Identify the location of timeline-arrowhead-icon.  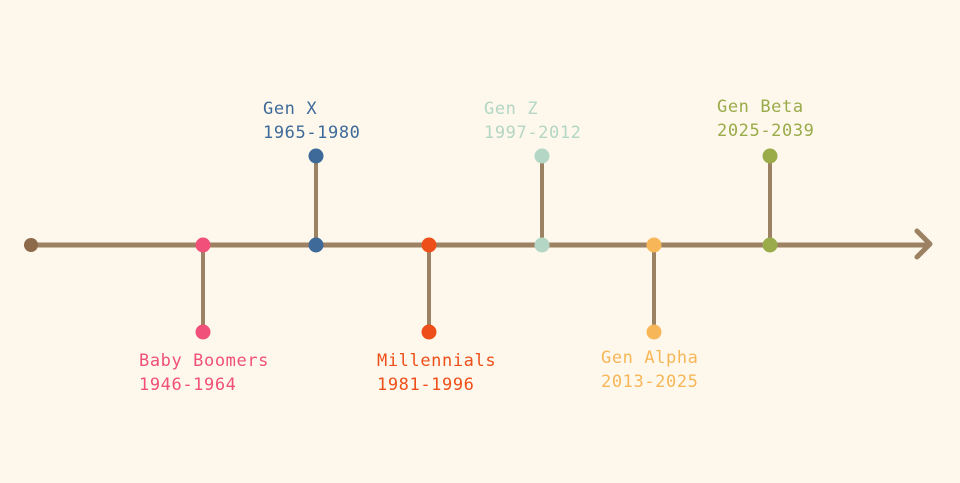
(923, 244).